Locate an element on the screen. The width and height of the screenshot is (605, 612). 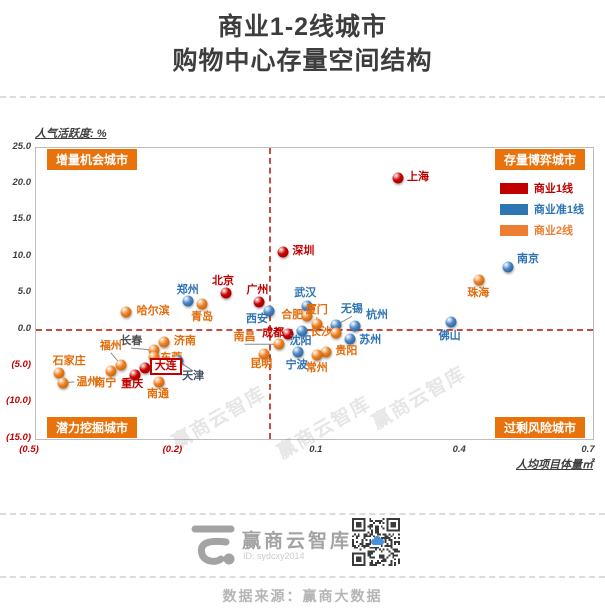
scatter-point-label: 温州 is located at coordinates (87, 381).